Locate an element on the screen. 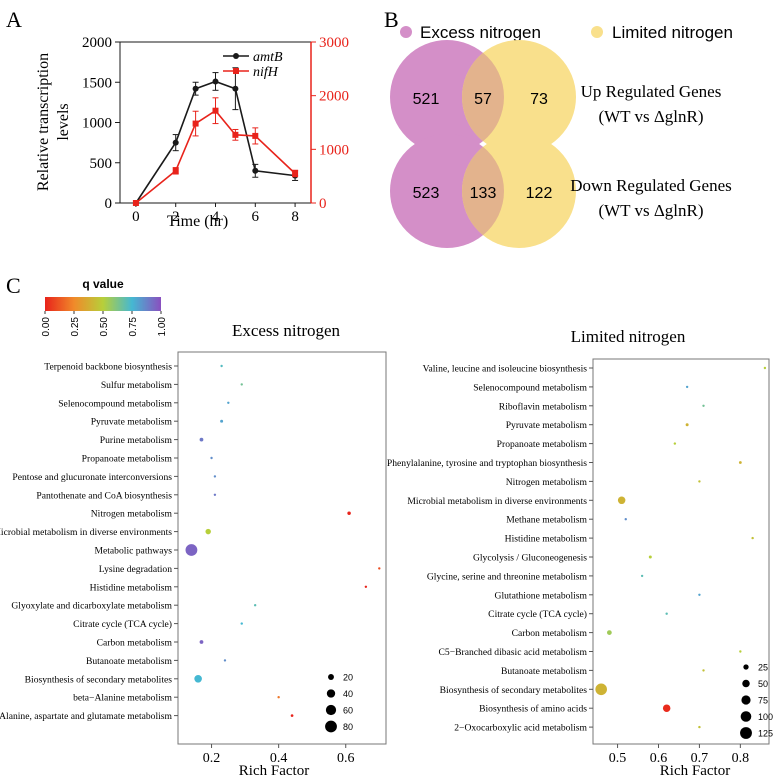 The image size is (777, 780). size-legend-label: 100 is located at coordinates (765, 717).